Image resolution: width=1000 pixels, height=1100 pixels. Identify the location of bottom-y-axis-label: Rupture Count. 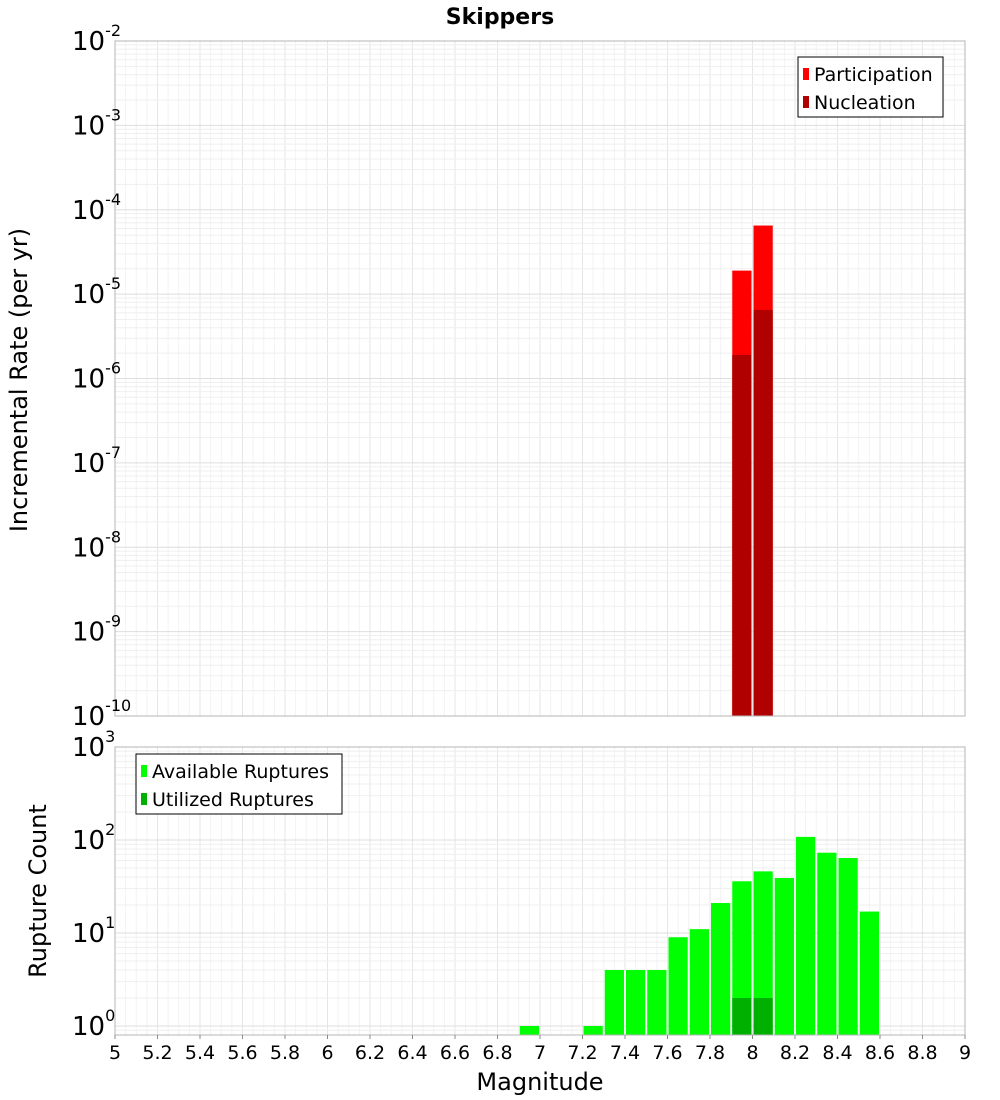
(38, 891).